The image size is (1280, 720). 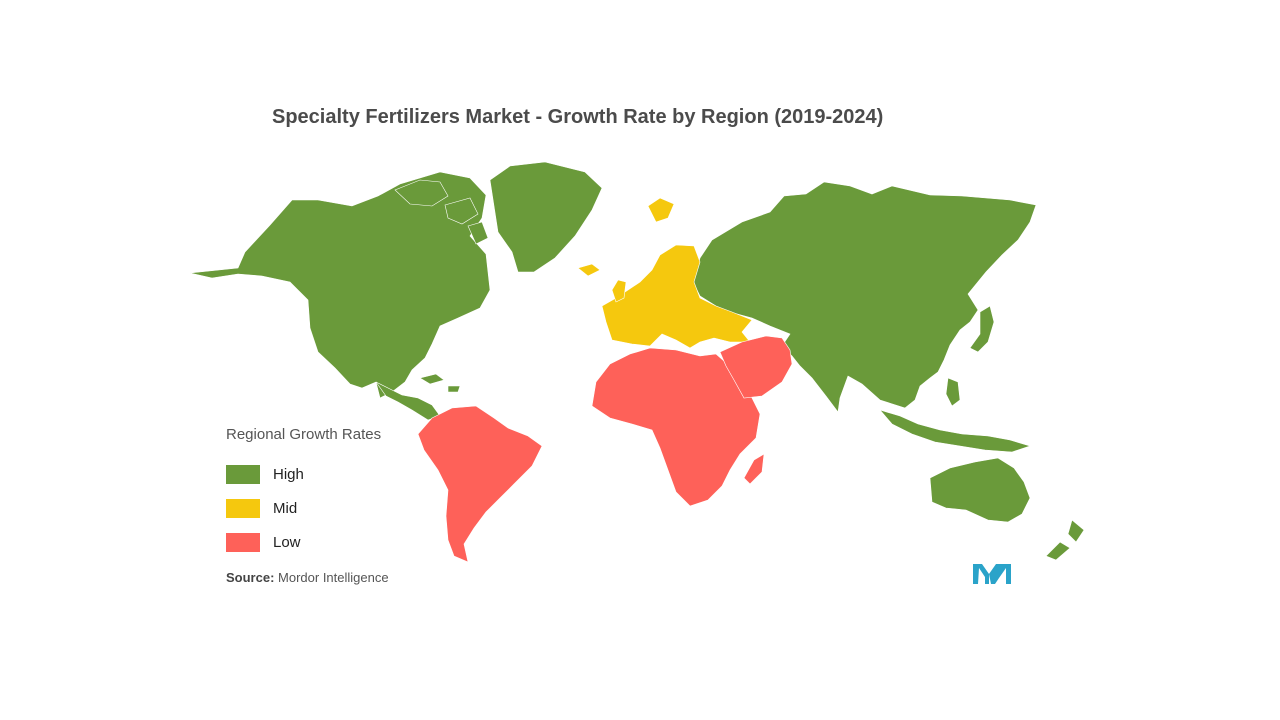 I want to click on legend-swatch-high, so click(x=243, y=474).